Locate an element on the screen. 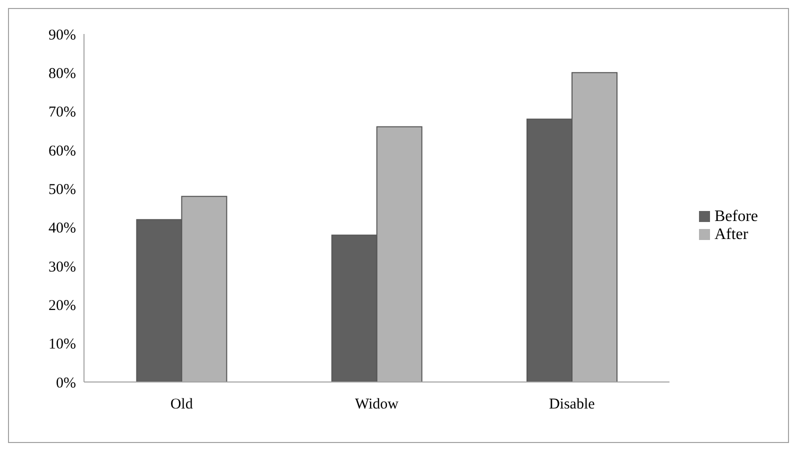 The width and height of the screenshot is (795, 449). x-tick-label: Old is located at coordinates (182, 404).